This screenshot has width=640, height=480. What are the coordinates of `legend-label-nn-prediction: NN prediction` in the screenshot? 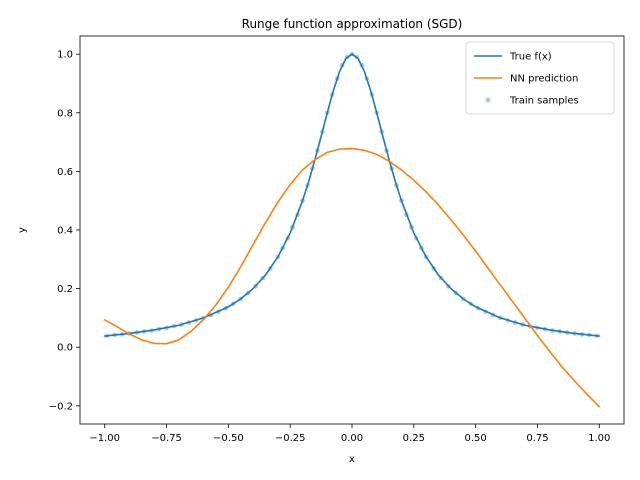 It's located at (544, 79).